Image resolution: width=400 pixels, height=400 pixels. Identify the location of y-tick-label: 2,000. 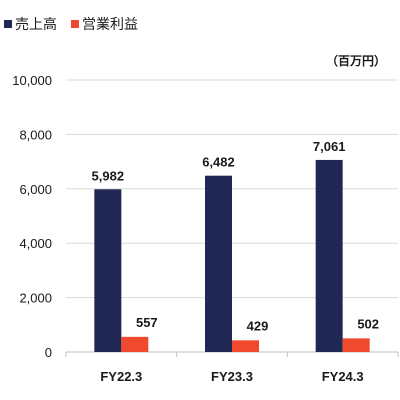
(35, 298).